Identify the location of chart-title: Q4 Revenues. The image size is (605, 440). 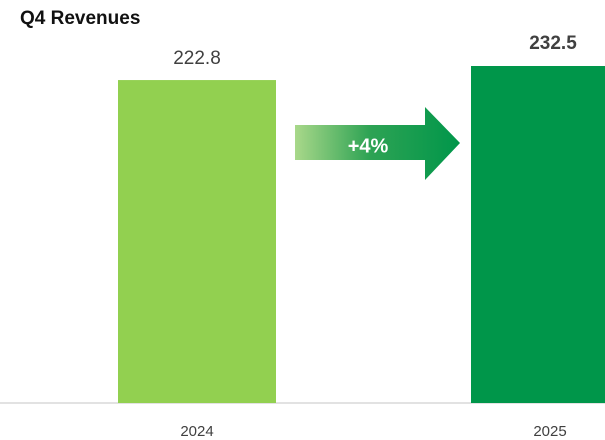
(80, 18).